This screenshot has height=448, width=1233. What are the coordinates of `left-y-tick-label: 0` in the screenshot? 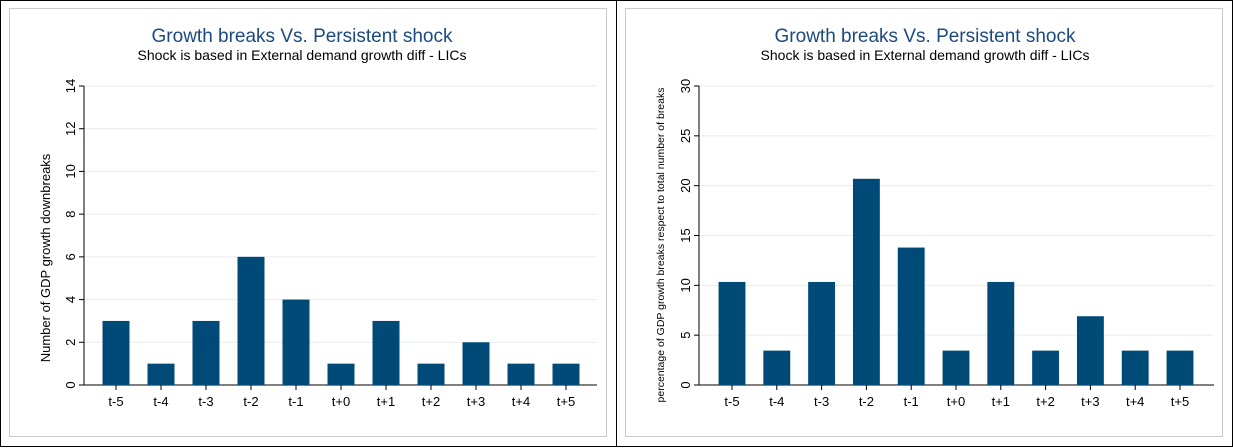 It's located at (70, 384).